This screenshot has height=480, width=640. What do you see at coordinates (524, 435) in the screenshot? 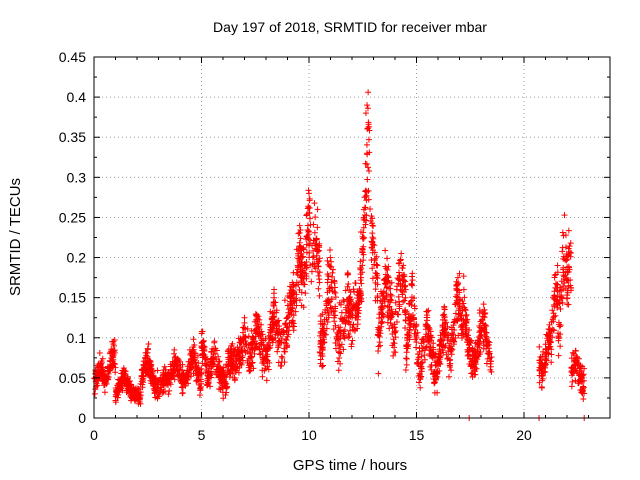
I see `x-tick-label: 20` at bounding box center [524, 435].